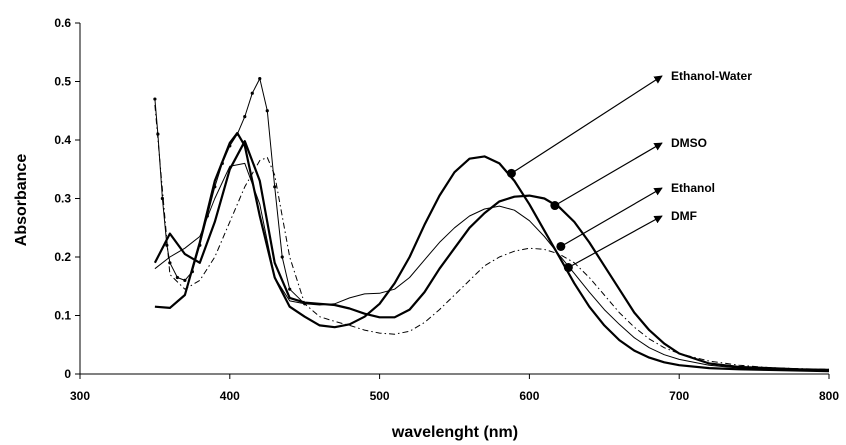 This screenshot has height=445, width=846. What do you see at coordinates (21, 200) in the screenshot?
I see `y-axis-title: Absorbance` at bounding box center [21, 200].